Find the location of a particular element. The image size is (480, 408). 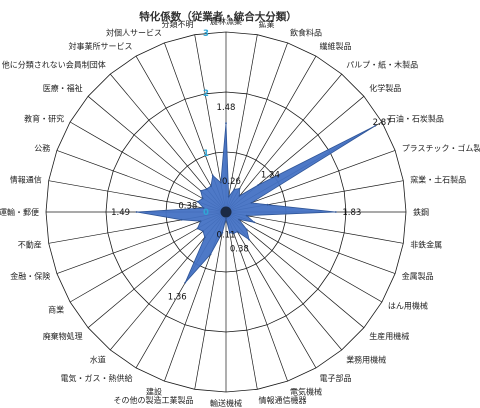

category-label: 運輸・郵便 is located at coordinates (19, 212).